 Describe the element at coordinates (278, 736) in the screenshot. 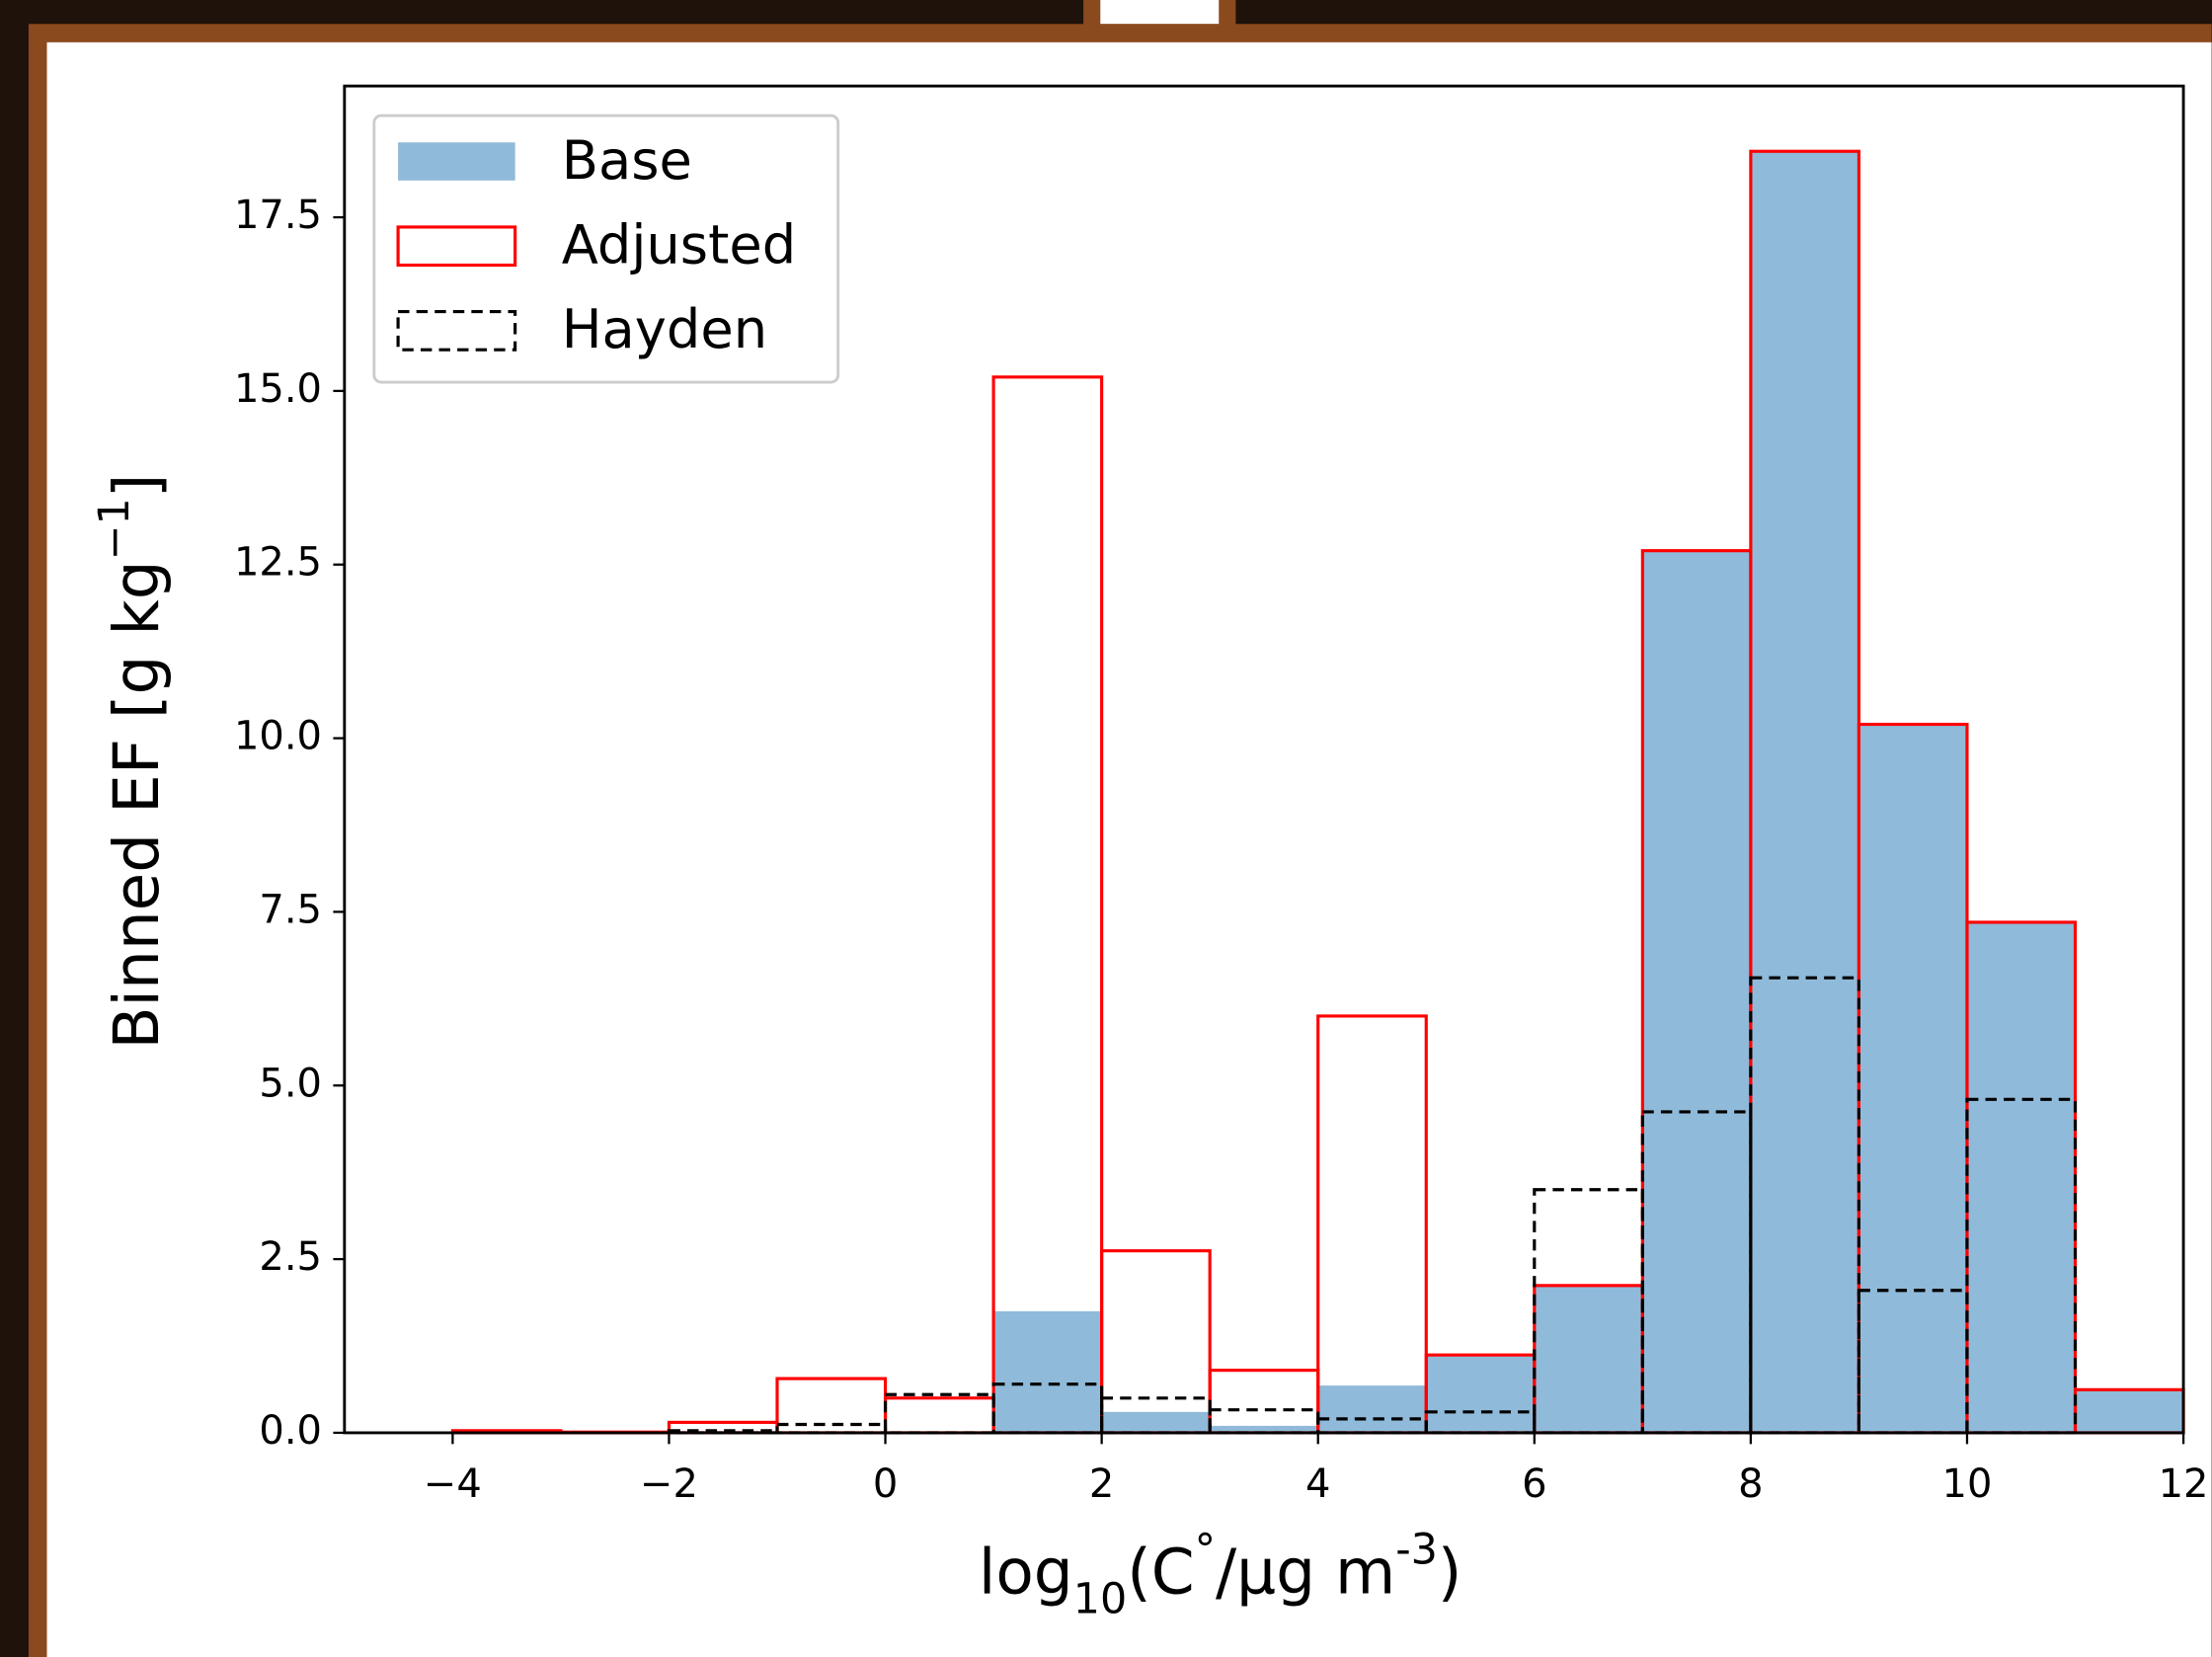

I see `y-tick-label: 10.0` at that location.